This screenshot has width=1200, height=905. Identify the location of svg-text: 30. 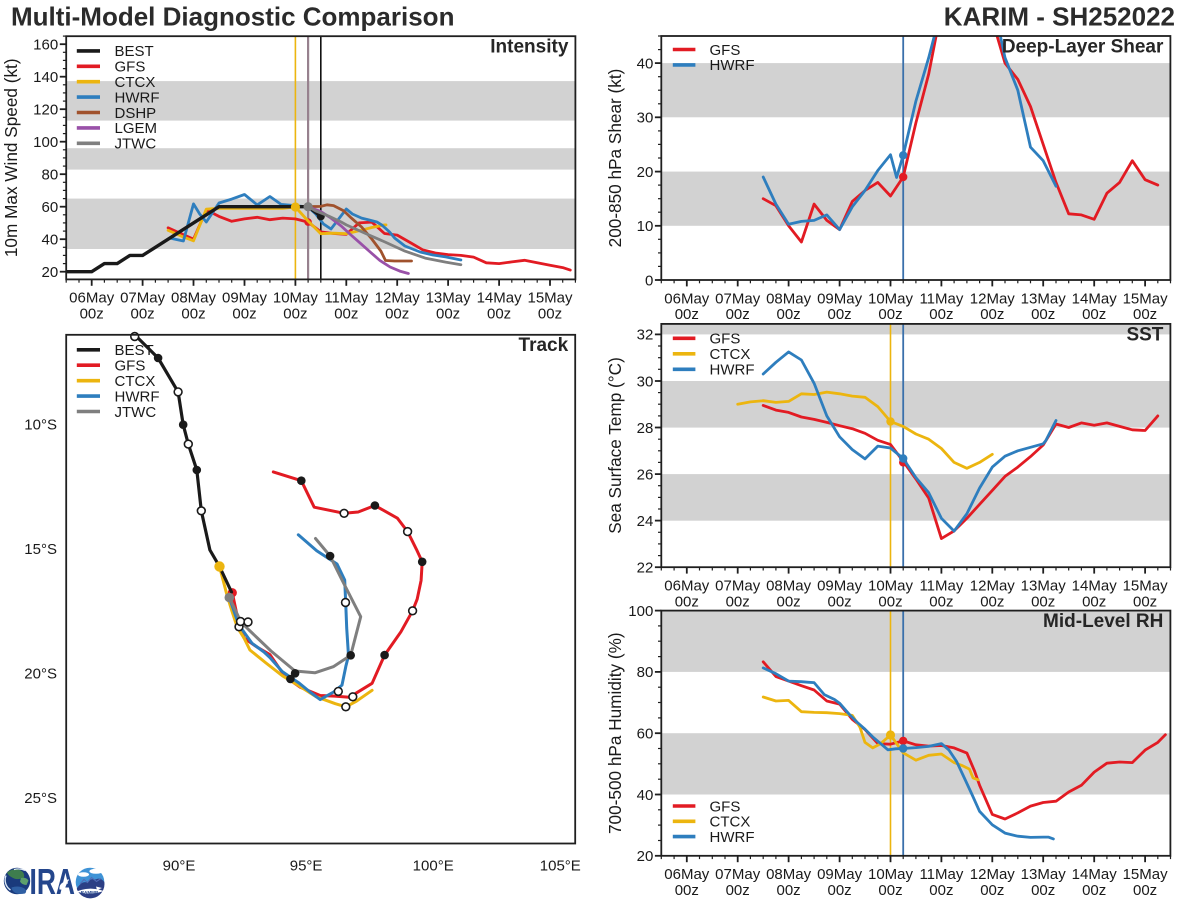
(645, 381).